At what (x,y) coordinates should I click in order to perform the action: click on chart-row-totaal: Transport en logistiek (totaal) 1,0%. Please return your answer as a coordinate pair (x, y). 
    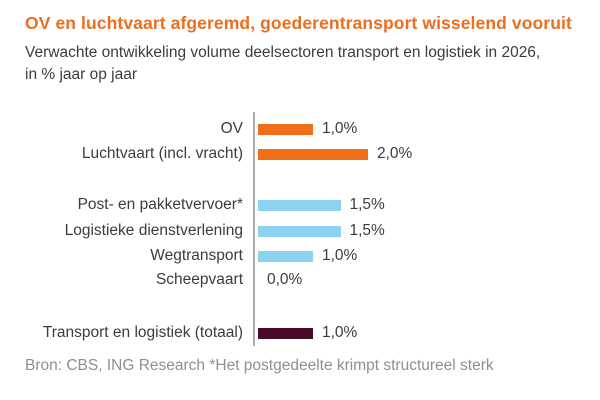
    Looking at the image, I should click on (300, 333).